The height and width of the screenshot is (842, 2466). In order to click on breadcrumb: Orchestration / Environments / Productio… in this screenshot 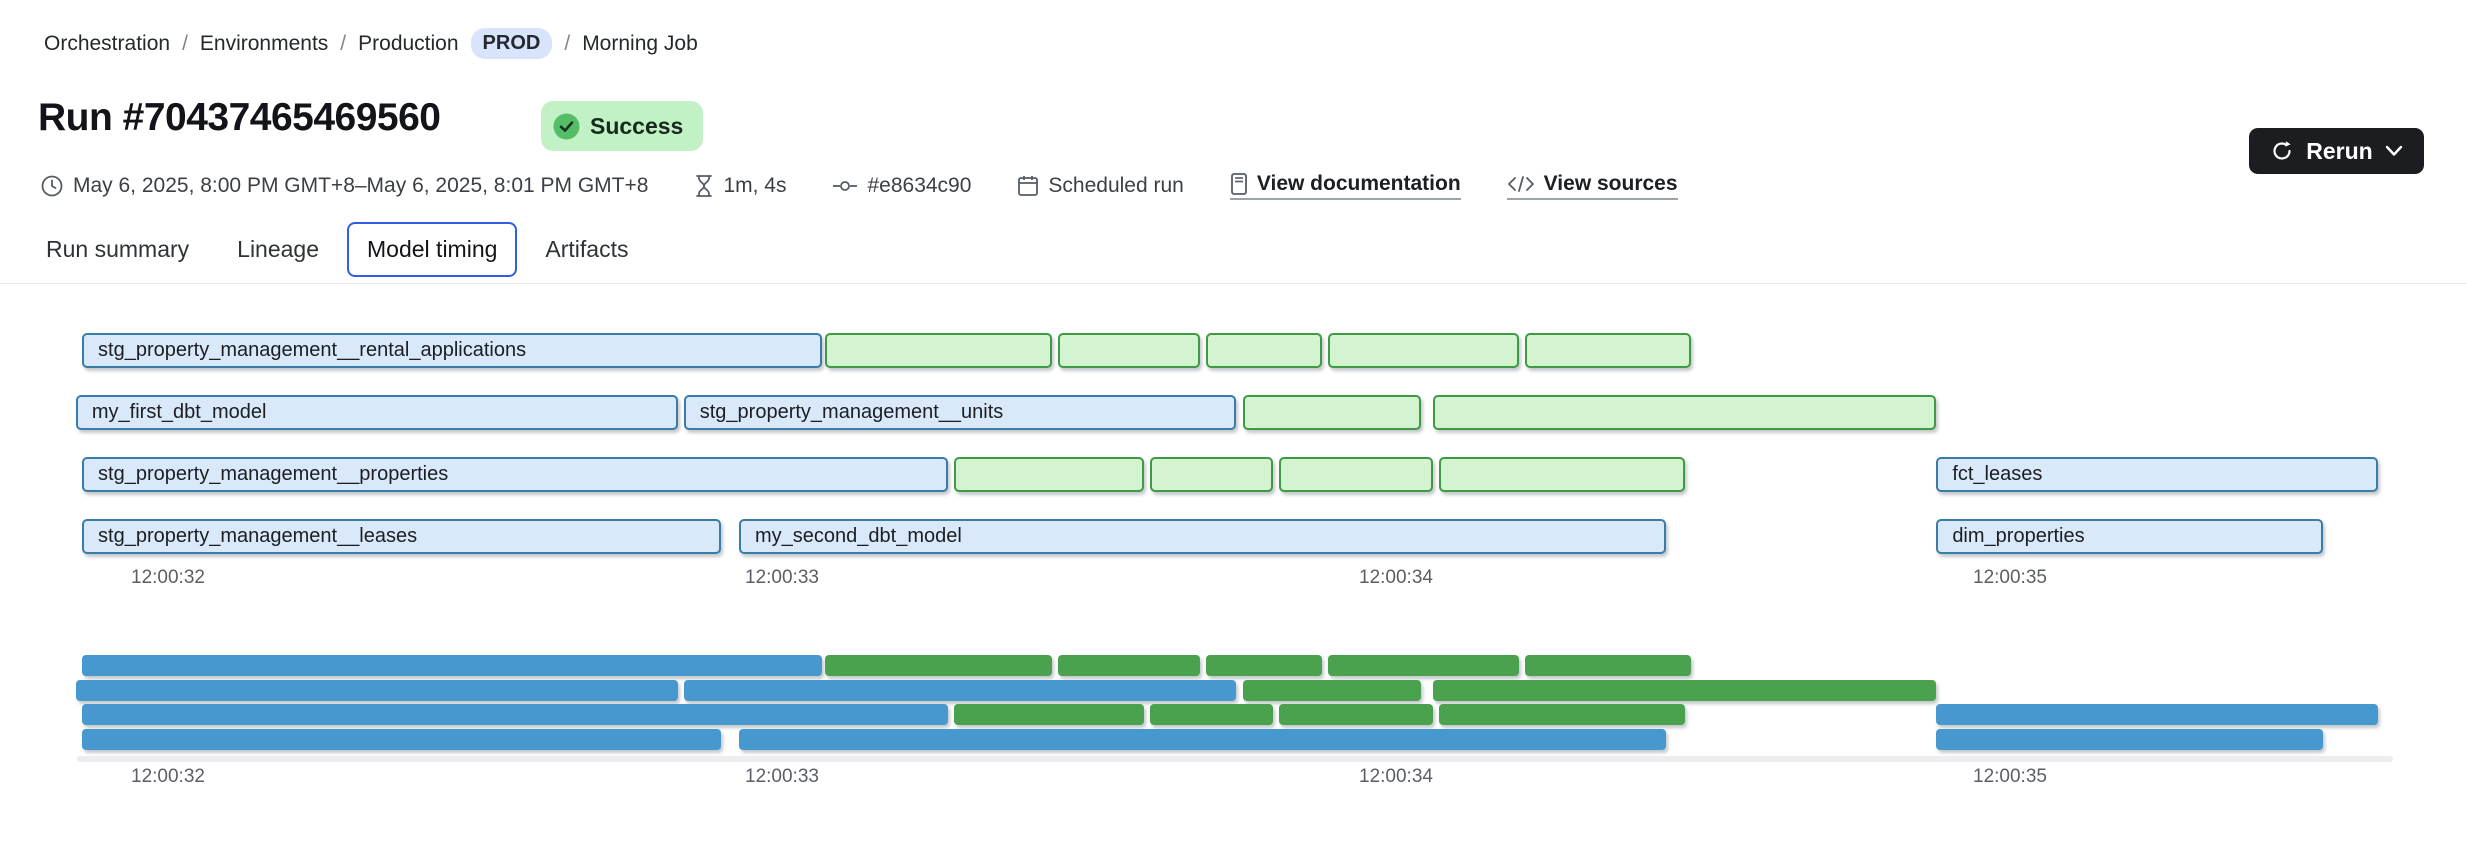, I will do `click(371, 43)`.